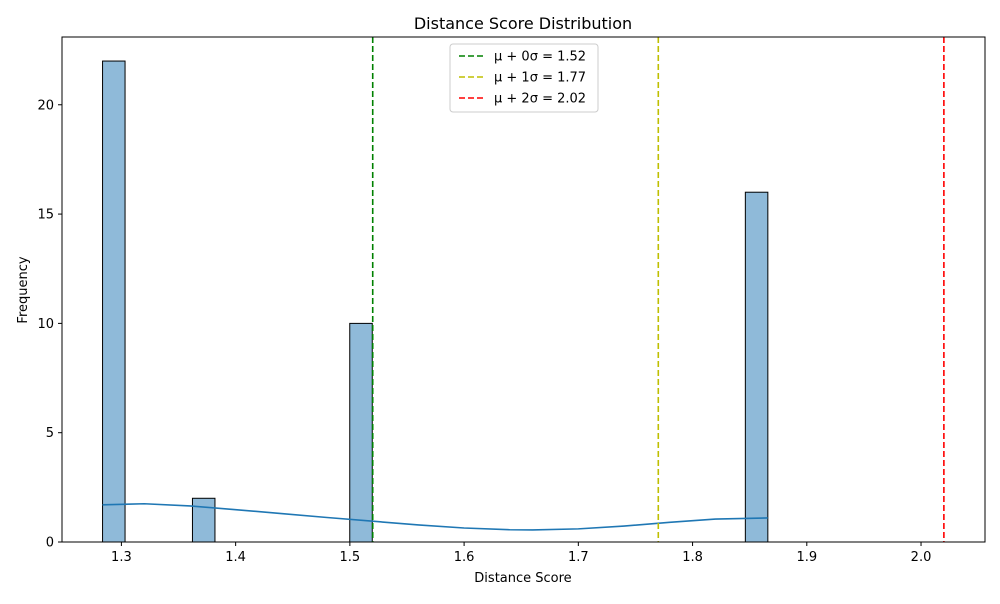  What do you see at coordinates (692, 557) in the screenshot?
I see `x-tick-label: 1.8` at bounding box center [692, 557].